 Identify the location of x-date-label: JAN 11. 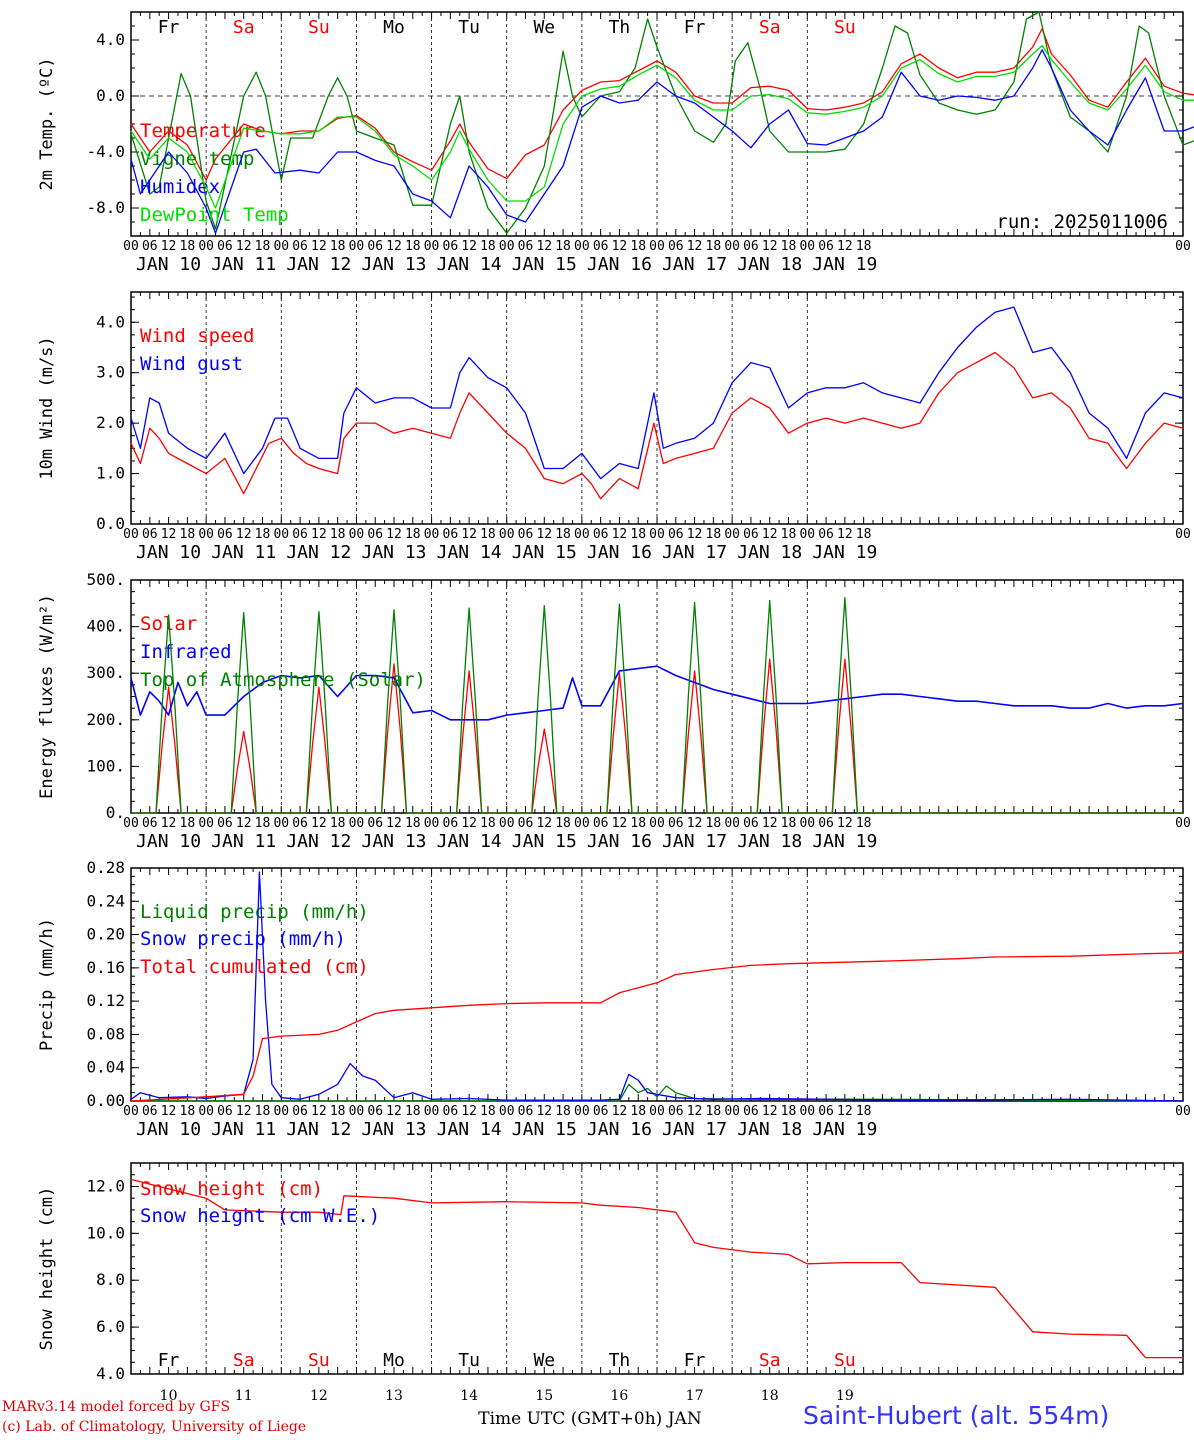
(243, 841).